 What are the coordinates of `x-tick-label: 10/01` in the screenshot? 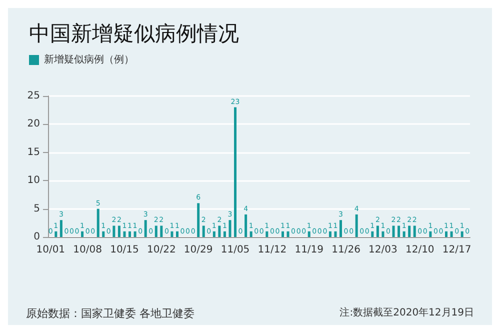 It's located at (51, 250).